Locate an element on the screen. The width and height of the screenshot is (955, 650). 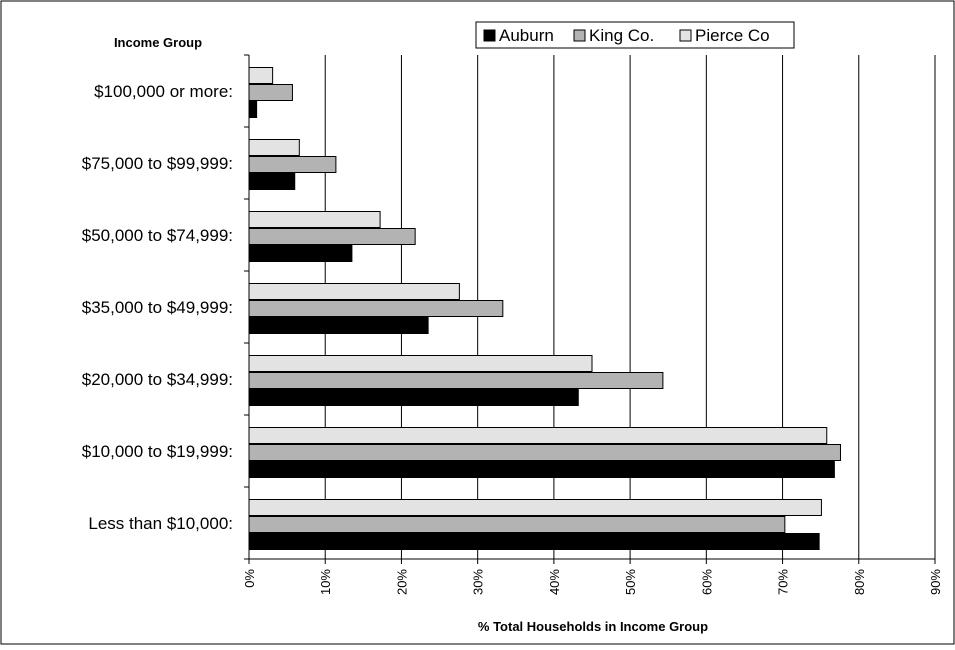
x-tick-label: 50% is located at coordinates (630, 582).